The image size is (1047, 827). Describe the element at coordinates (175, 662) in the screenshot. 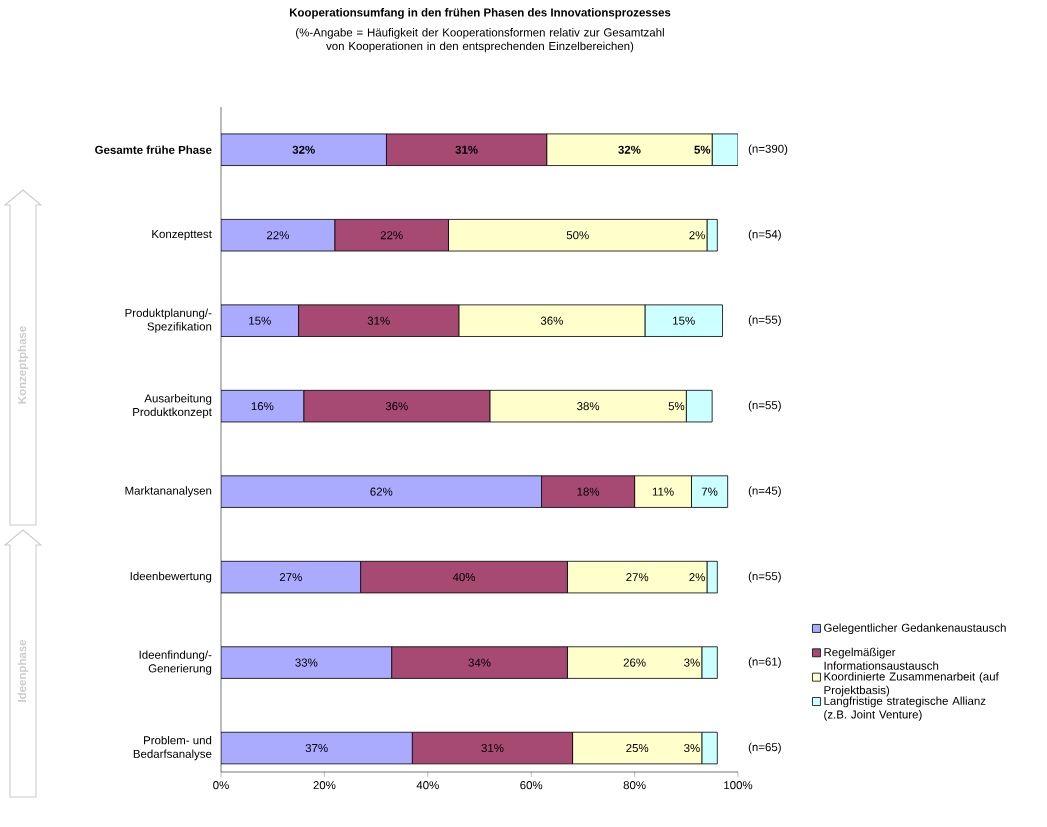

I see `y-tick-label: Ideenfindung/-Generierung` at that location.